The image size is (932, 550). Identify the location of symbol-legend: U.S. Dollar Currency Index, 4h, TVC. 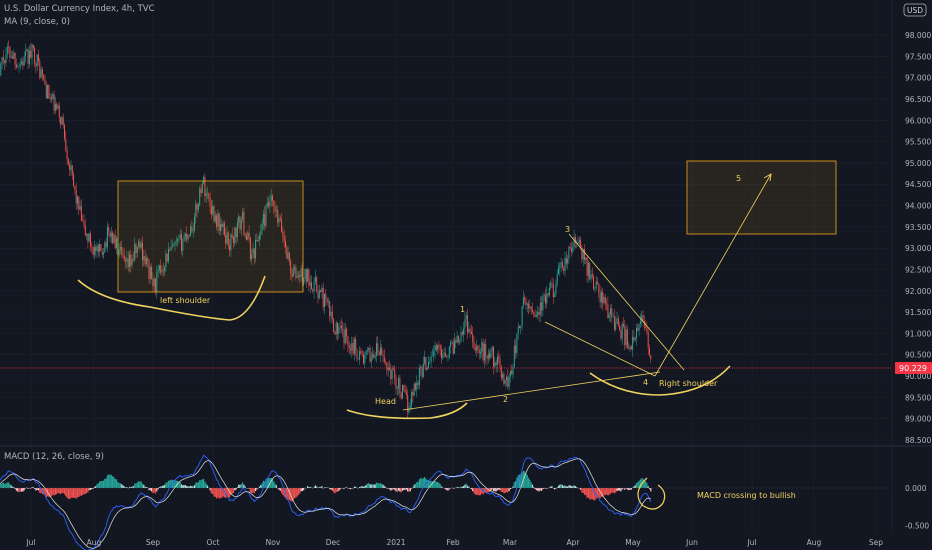
(79, 9).